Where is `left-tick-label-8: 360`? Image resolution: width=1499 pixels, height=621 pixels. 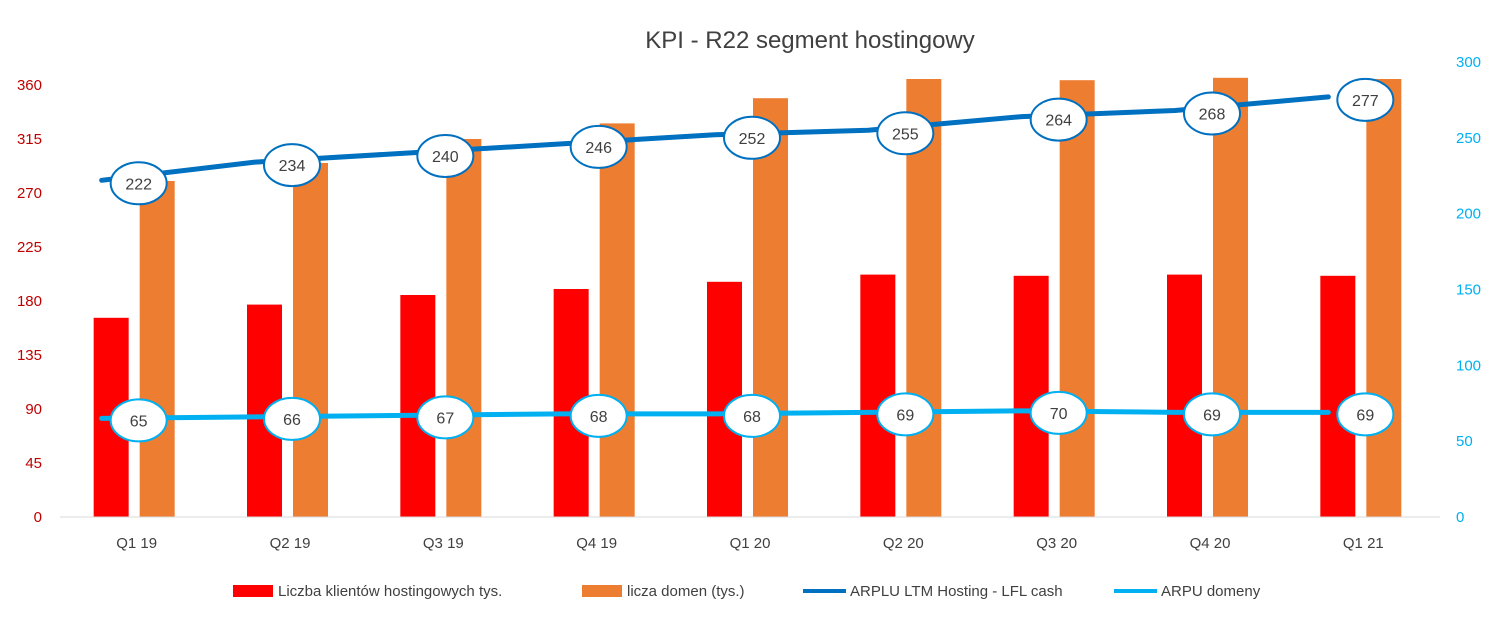
left-tick-label-8: 360 is located at coordinates (29, 85).